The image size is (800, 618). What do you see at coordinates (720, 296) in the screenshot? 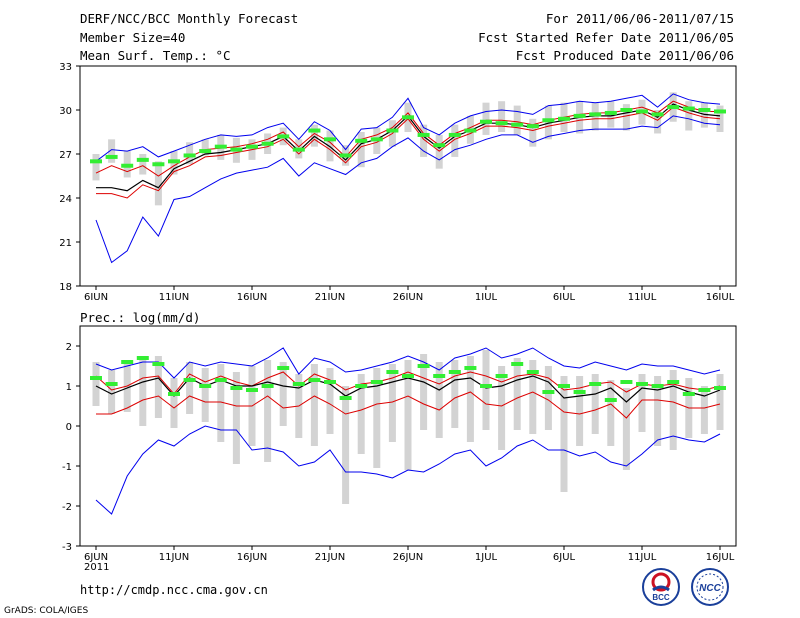
I see `x-tick-label-8: 16JUL` at bounding box center [720, 296].